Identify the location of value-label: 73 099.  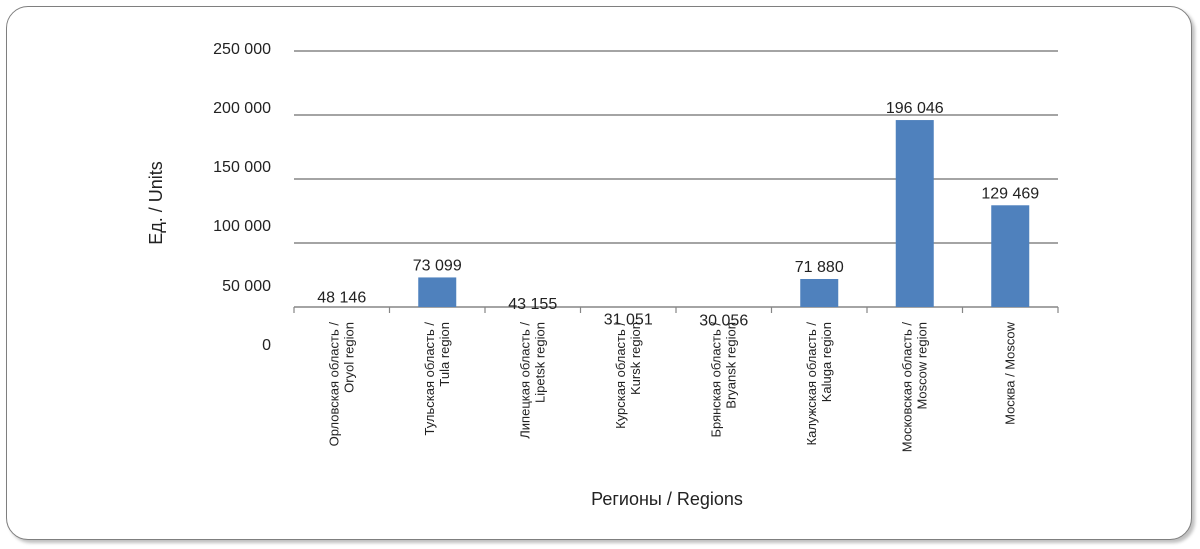
(437, 265).